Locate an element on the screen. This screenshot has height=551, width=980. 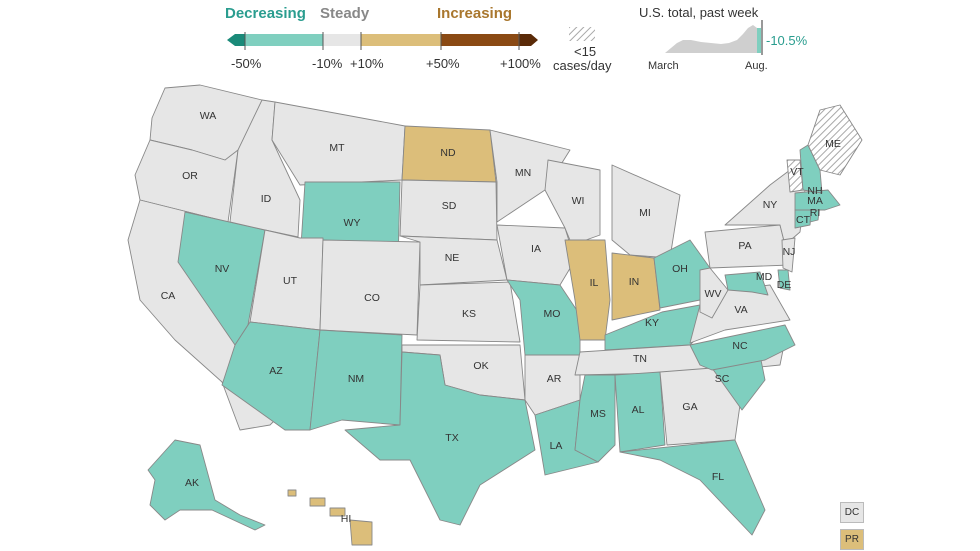
state-label-la: LA is located at coordinates (556, 446).